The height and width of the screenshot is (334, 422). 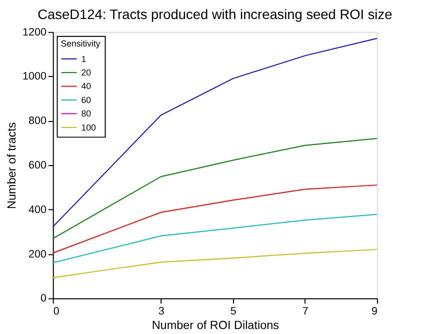 I want to click on y-tick-label: 1000, so click(x=34, y=76).